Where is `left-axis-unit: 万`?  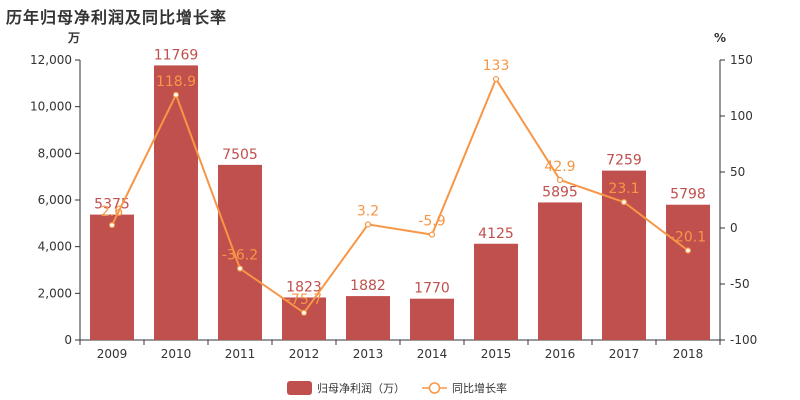
left-axis-unit: 万 is located at coordinates (73, 38).